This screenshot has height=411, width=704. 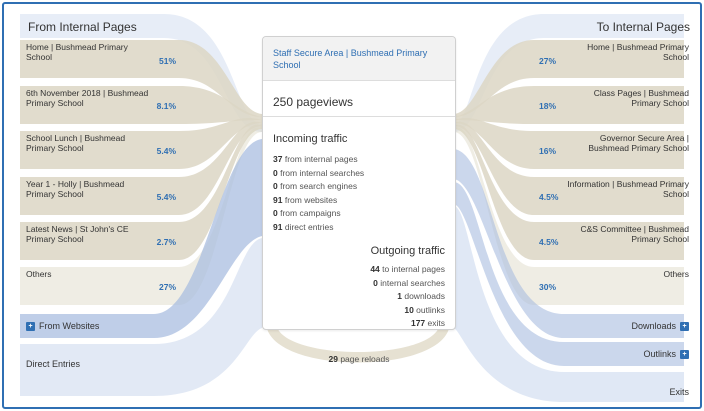 I want to click on from-websites-label: From Websites, so click(x=69, y=326).